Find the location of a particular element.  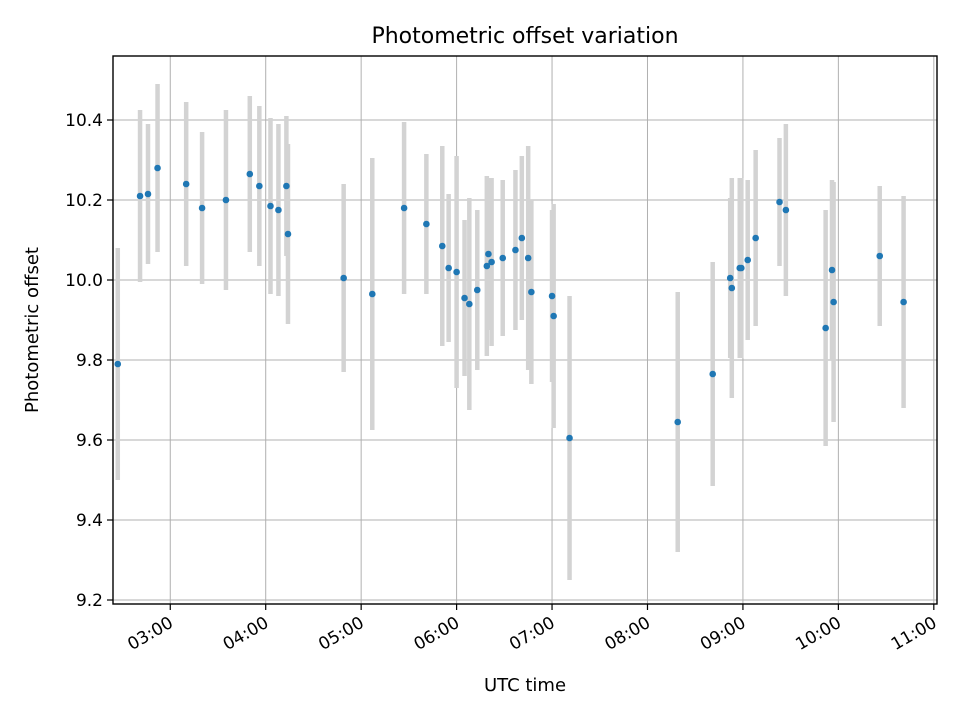

y-axis-label: Photometric offset is located at coordinates (32, 330).